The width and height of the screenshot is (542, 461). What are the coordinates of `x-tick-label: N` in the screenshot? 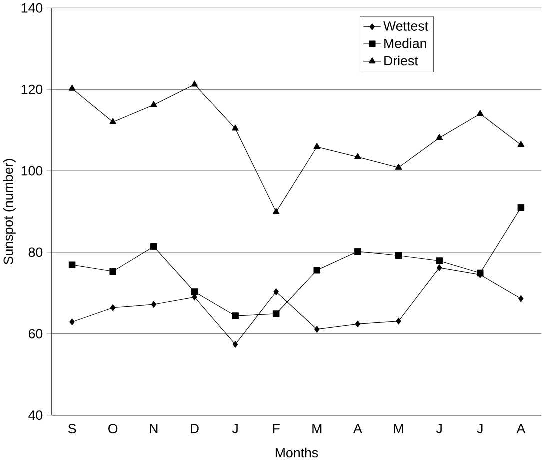 It's located at (154, 429).